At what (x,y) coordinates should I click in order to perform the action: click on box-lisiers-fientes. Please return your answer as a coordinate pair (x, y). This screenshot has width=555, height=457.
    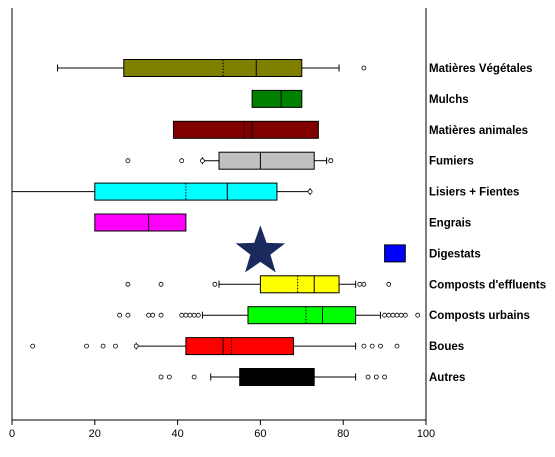
    Looking at the image, I should click on (162, 191).